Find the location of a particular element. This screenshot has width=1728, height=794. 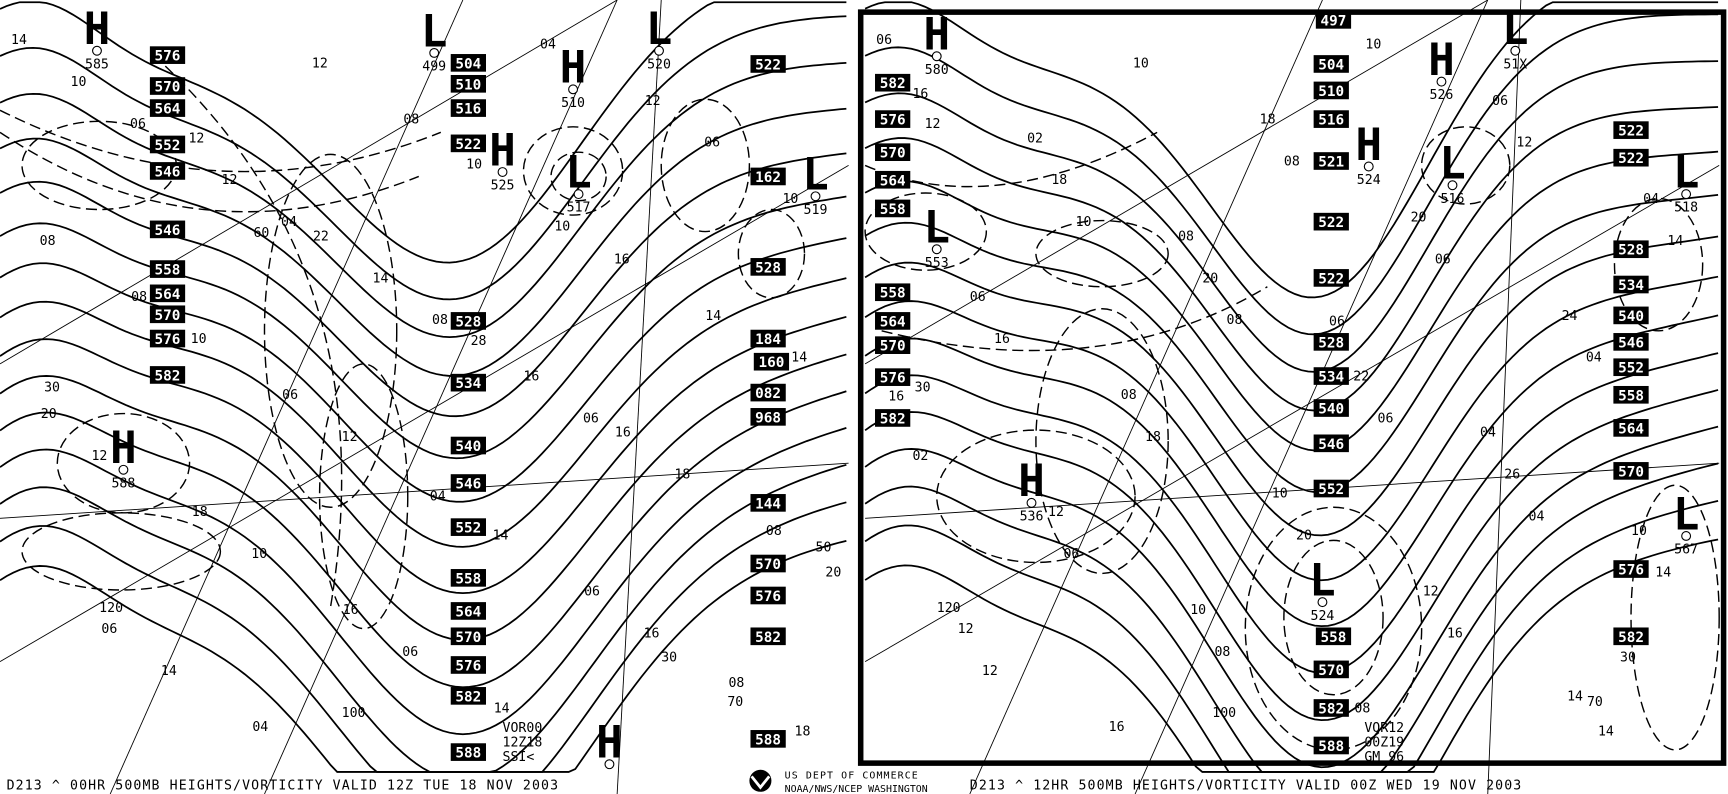

height-label: 564 is located at coordinates (167, 293).